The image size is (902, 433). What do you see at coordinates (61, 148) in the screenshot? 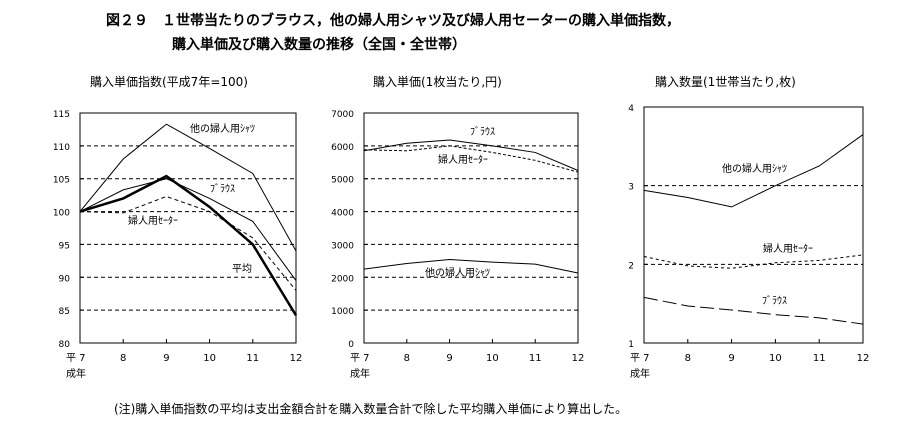
I see `y-tick-label: 110` at bounding box center [61, 148].